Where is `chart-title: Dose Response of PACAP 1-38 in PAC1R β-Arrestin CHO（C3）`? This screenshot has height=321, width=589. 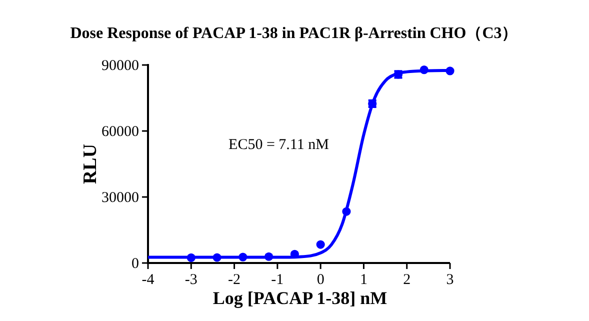
chart-title: Dose Response of PACAP 1-38 in PAC1R β-Arrestin CHO（C3） is located at coordinates (294, 33).